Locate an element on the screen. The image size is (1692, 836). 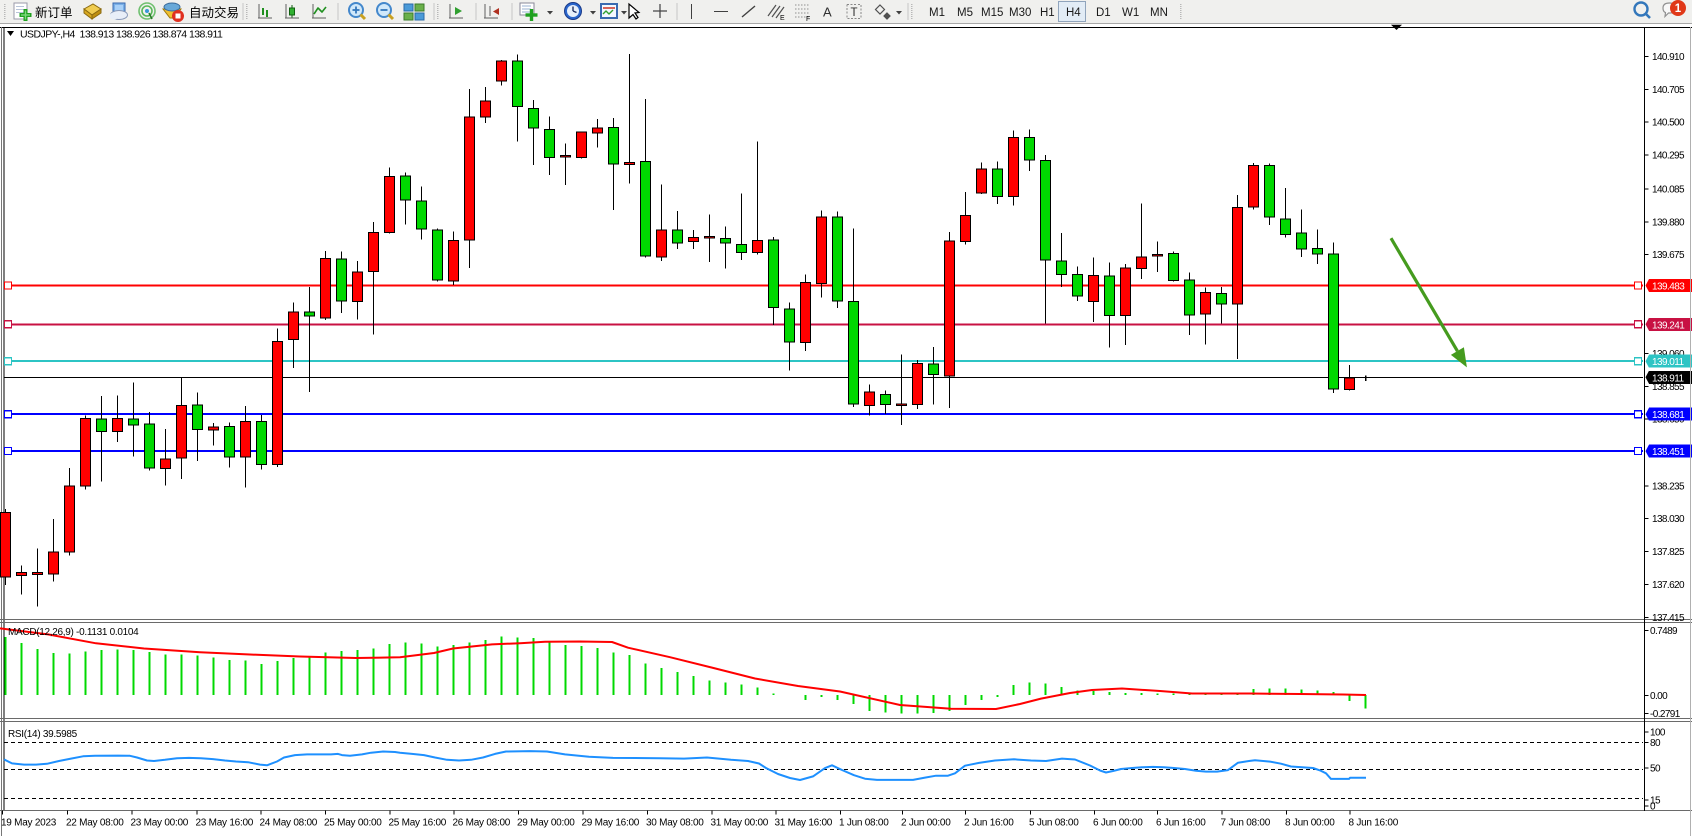
svg-text: M5 is located at coordinates (965, 13).